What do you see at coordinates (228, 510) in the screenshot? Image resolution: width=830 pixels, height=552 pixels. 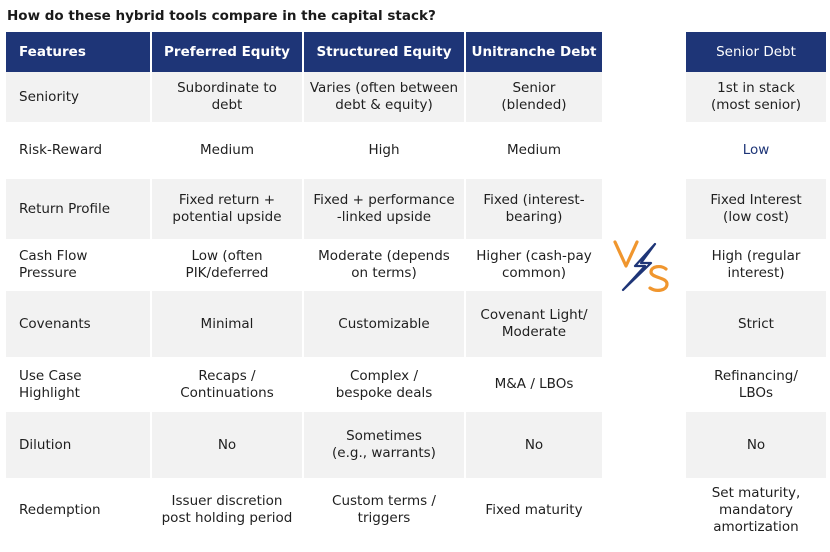 I see `preferred-equity-value: Issuer discretion post holding period` at bounding box center [228, 510].